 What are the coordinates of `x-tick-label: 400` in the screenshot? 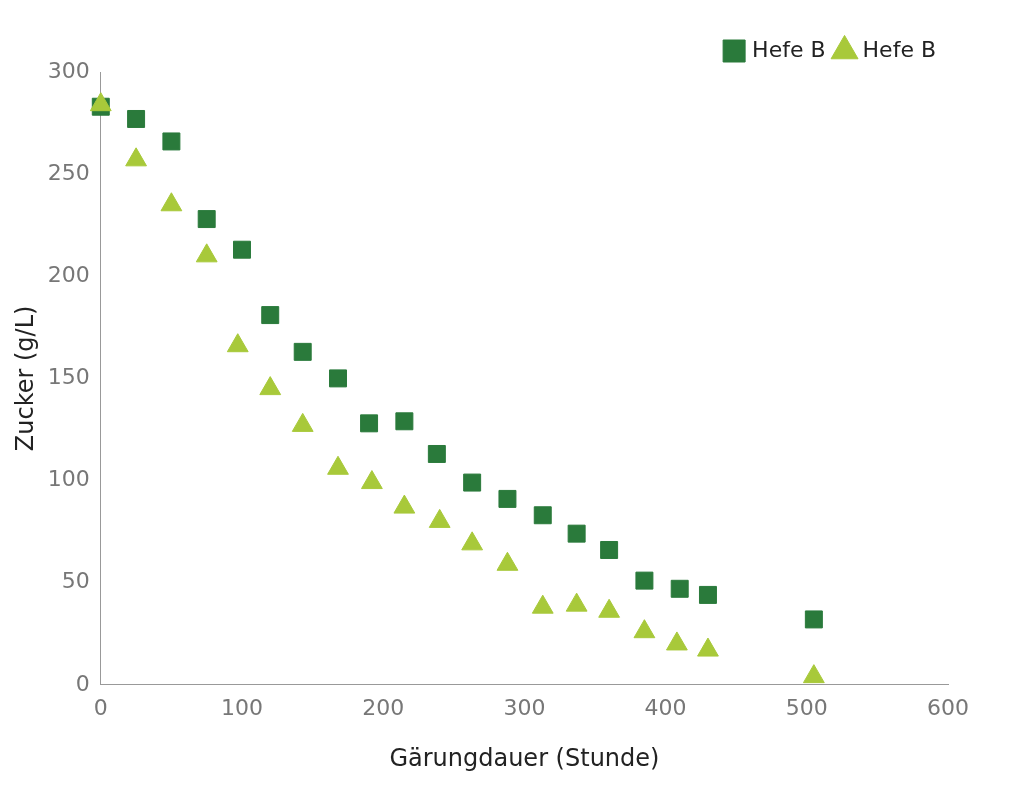 It's located at (665, 707).